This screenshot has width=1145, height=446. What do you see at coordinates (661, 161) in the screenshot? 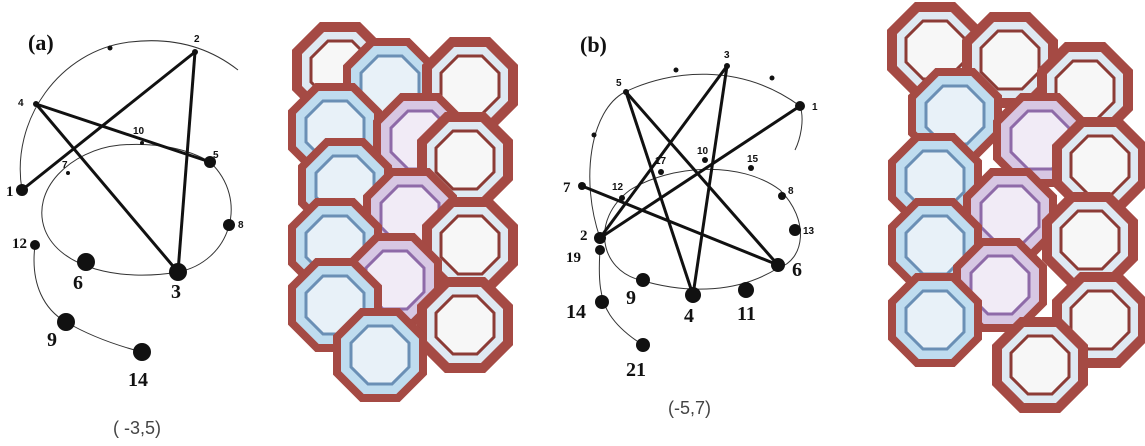
I see `node-label-17: 17` at bounding box center [661, 161].